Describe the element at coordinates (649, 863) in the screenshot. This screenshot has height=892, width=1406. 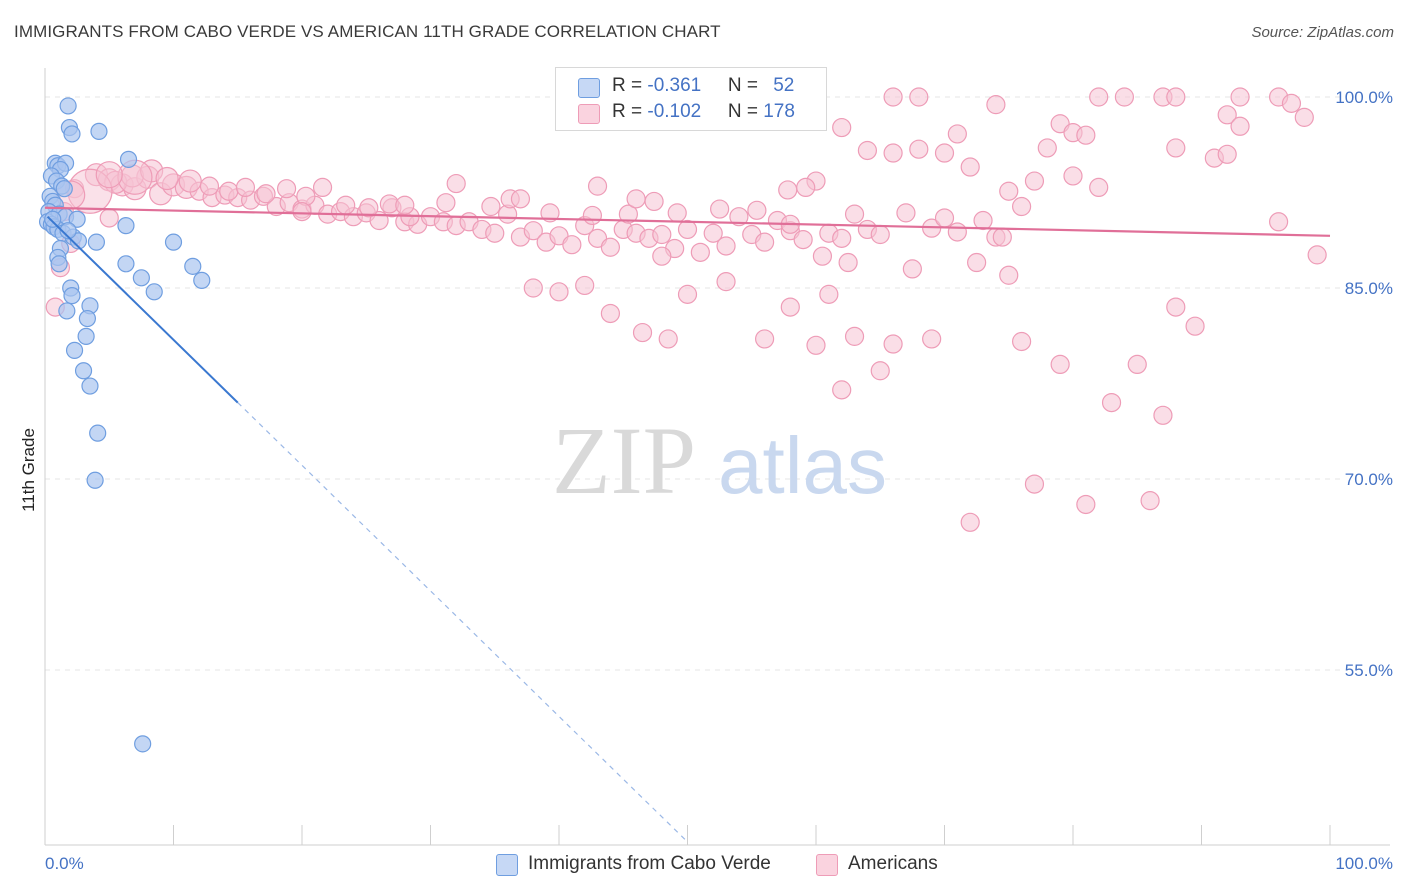
I see `legend-label-cabo-verde: Immigrants from Cabo Verde` at that location.